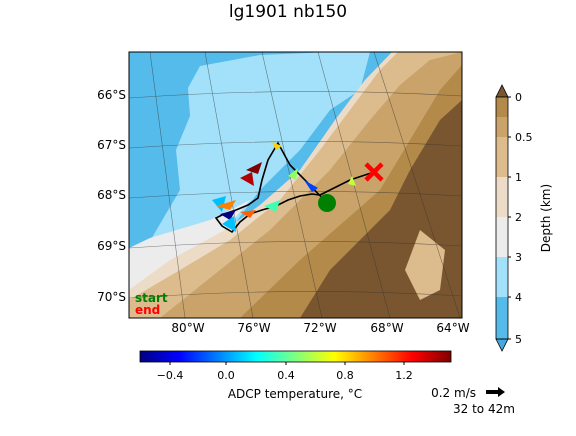 The height and width of the screenshot is (436, 576). What do you see at coordinates (518, 297) in the screenshot?
I see `depth-tick: 4` at bounding box center [518, 297].